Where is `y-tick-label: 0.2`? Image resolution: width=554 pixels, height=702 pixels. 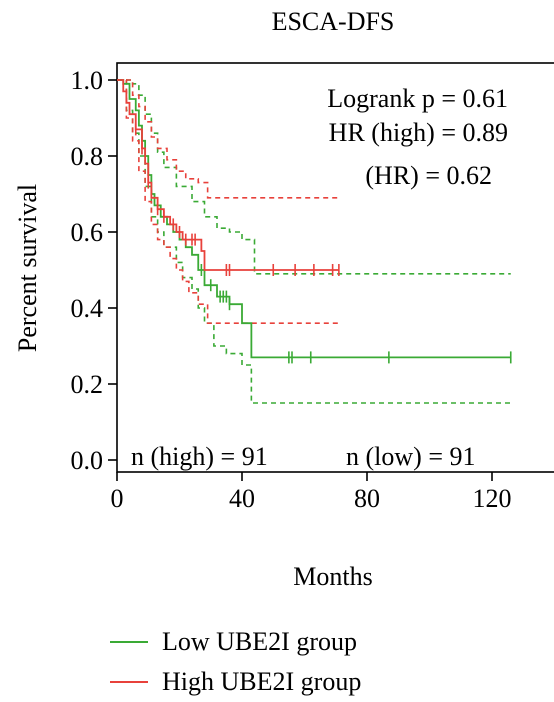
y-tick-label: 0.2 is located at coordinates (87, 384).